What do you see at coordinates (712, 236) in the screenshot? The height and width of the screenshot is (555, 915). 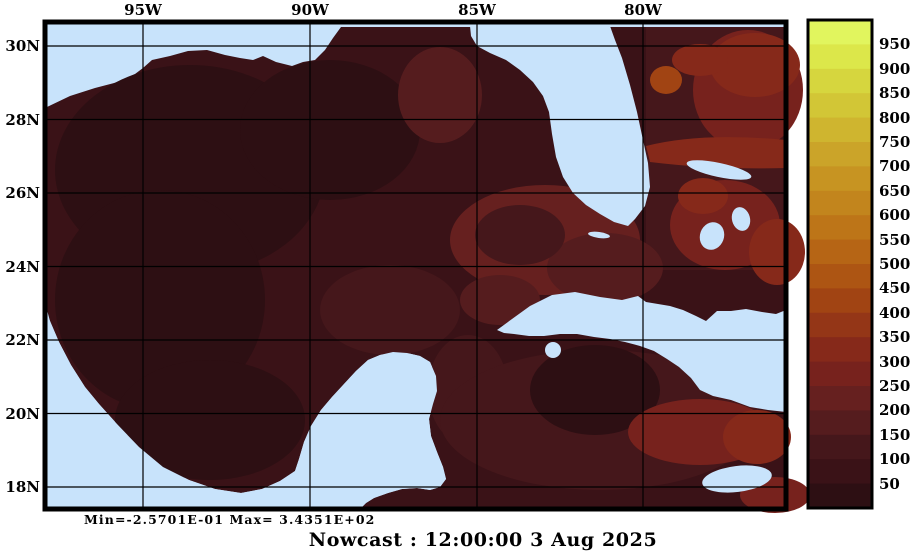 I see `land-andros-island` at bounding box center [712, 236].